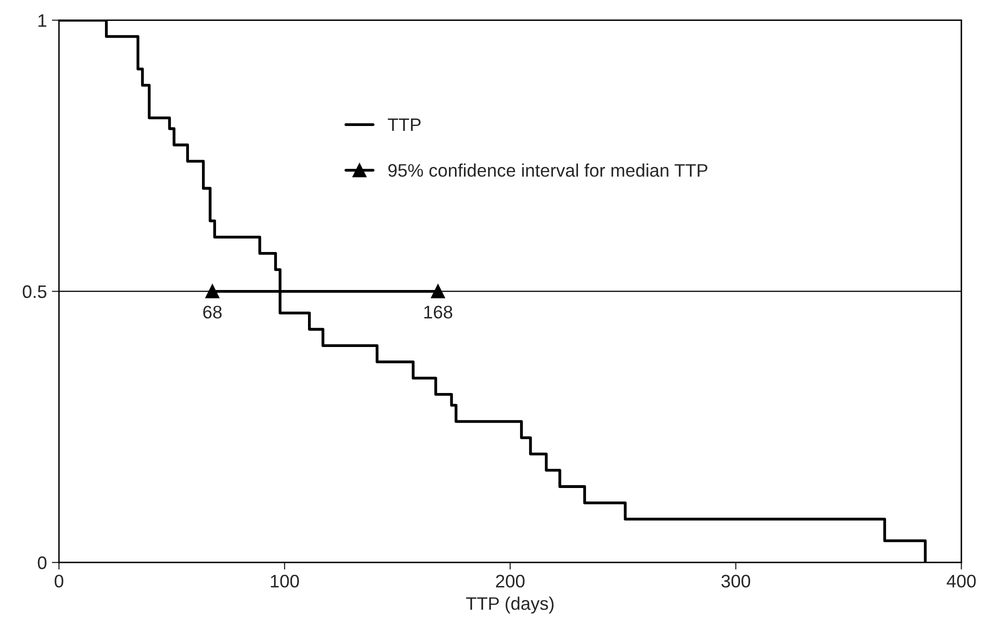 Image resolution: width=983 pixels, height=632 pixels. Describe the element at coordinates (961, 581) in the screenshot. I see `x-tick-label: 400` at that location.